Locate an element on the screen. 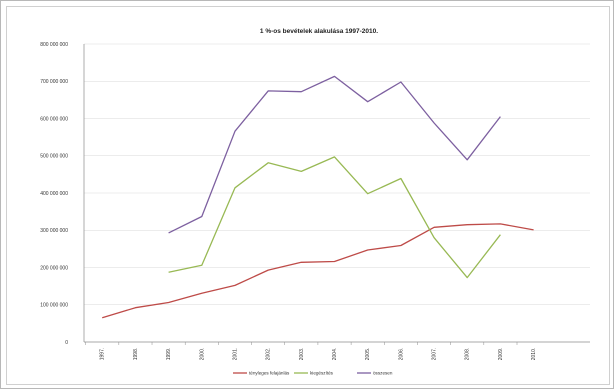  x-tick-label: 2005. is located at coordinates (368, 354).